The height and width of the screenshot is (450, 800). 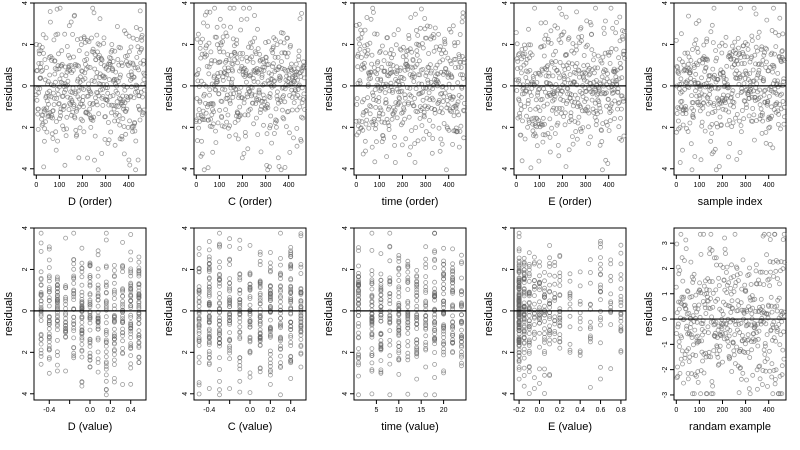 What do you see at coordinates (665, 369) in the screenshot?
I see `y-tick-label: -2` at bounding box center [665, 369].